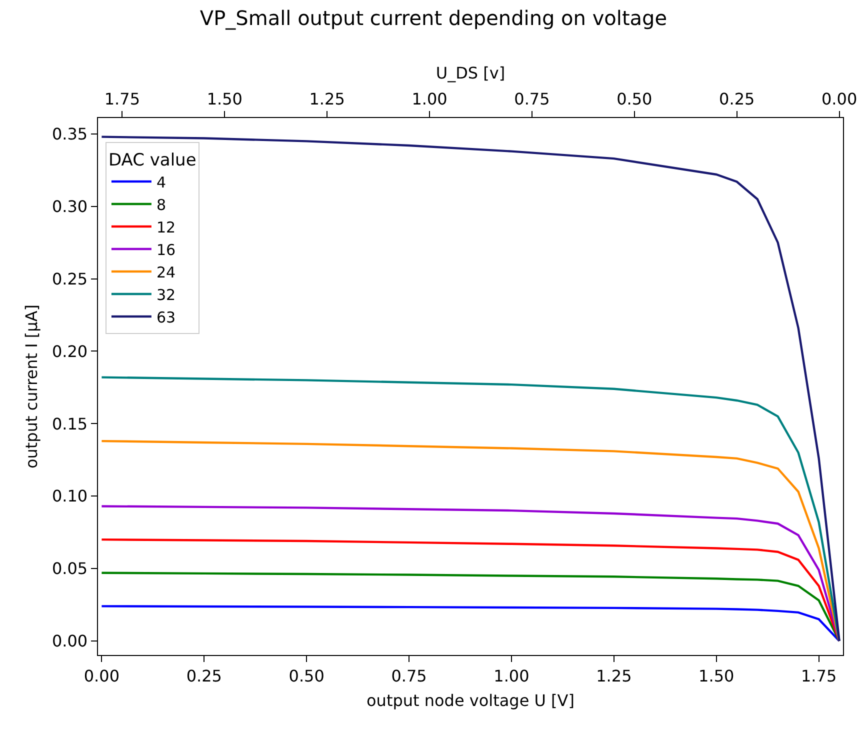 The image size is (867, 736). Describe the element at coordinates (839, 98) in the screenshot. I see `x2-tick-label: 0.00` at that location.